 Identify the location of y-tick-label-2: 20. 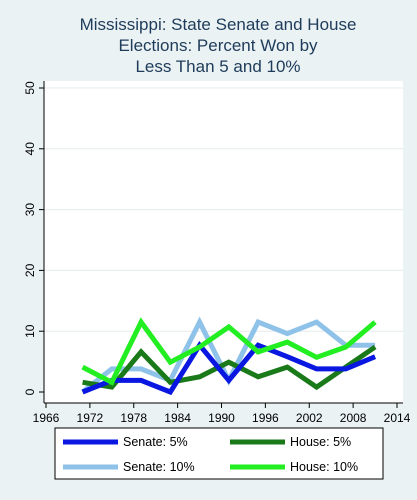
(30, 270).